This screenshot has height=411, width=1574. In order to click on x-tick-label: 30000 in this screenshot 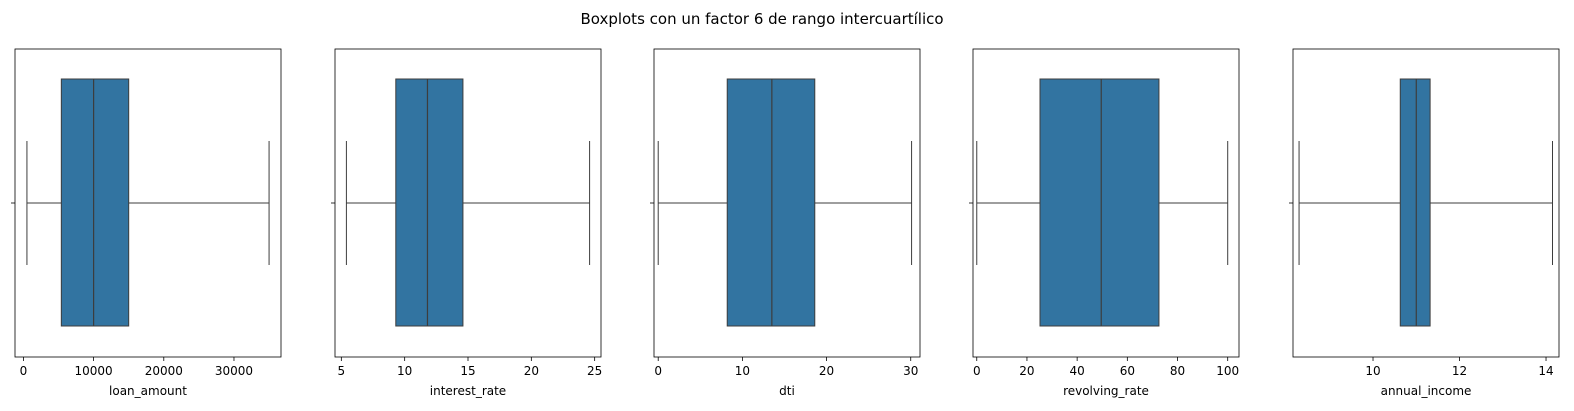, I will do `click(234, 371)`.